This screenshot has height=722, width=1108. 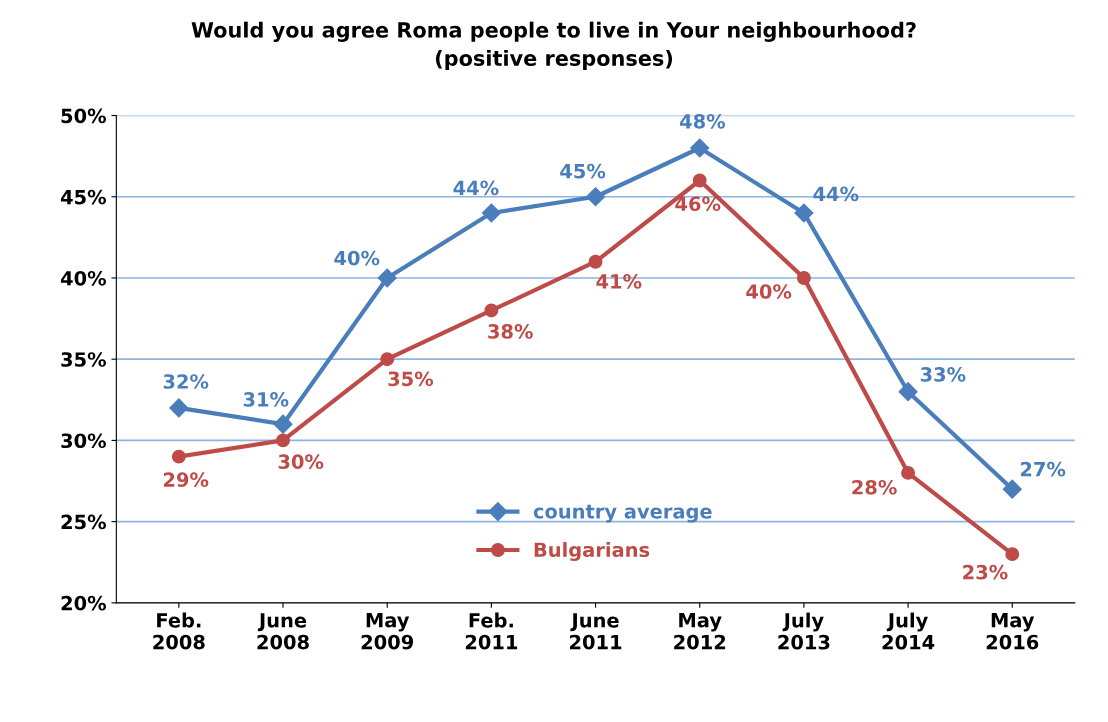 What do you see at coordinates (83, 441) in the screenshot?
I see `y-tick-label: 30%` at bounding box center [83, 441].